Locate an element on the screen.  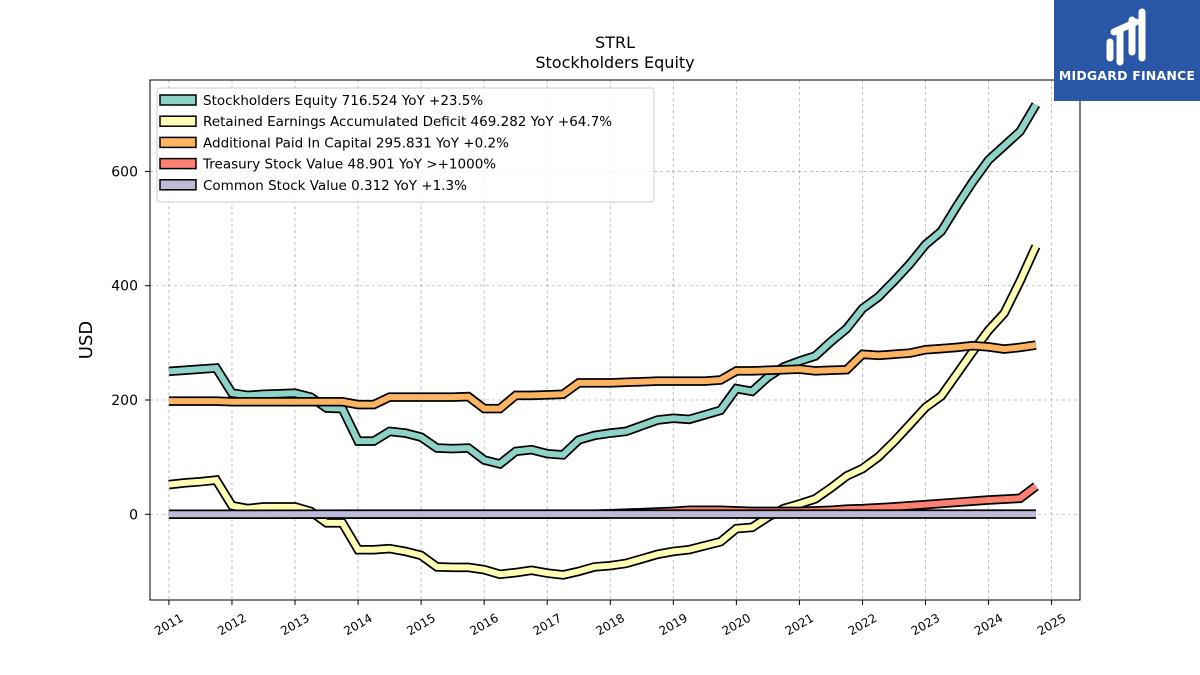
x-tick-label: 2020 is located at coordinates (736, 624).